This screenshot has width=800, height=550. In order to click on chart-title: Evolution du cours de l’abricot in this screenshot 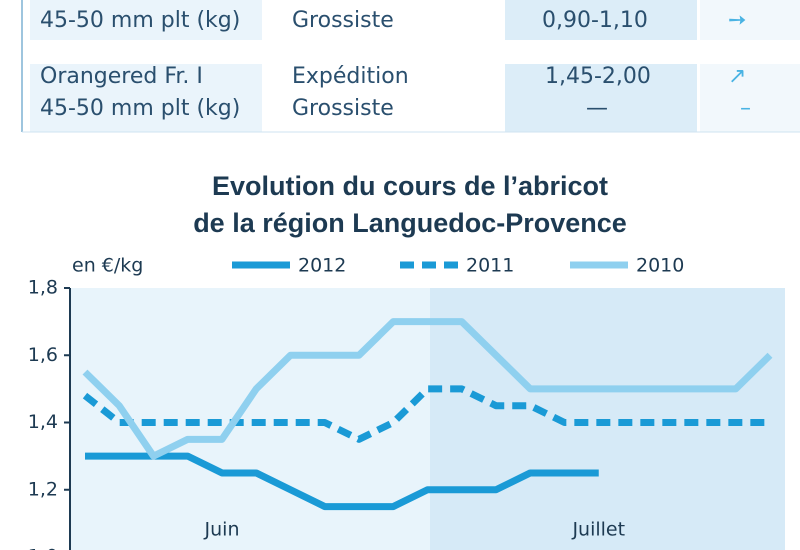, I will do `click(410, 186)`.